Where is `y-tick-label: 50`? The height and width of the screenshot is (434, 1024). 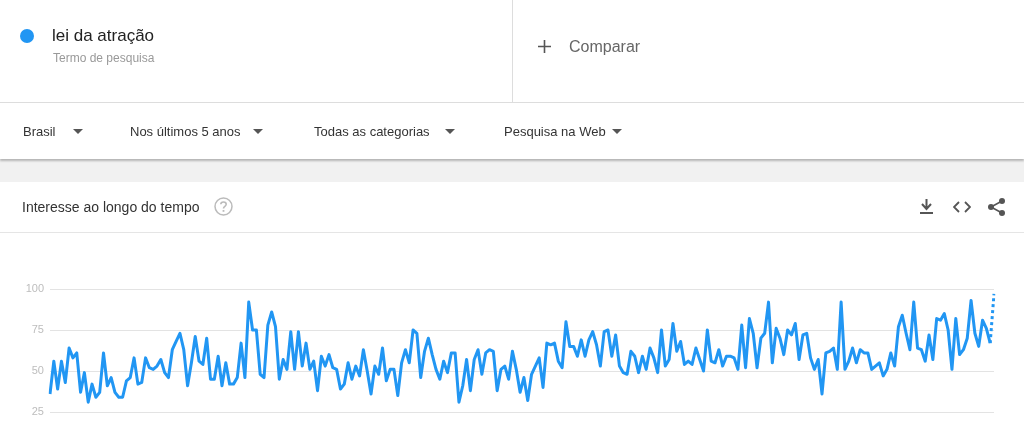
y-tick-label: 50 is located at coordinates (37, 370).